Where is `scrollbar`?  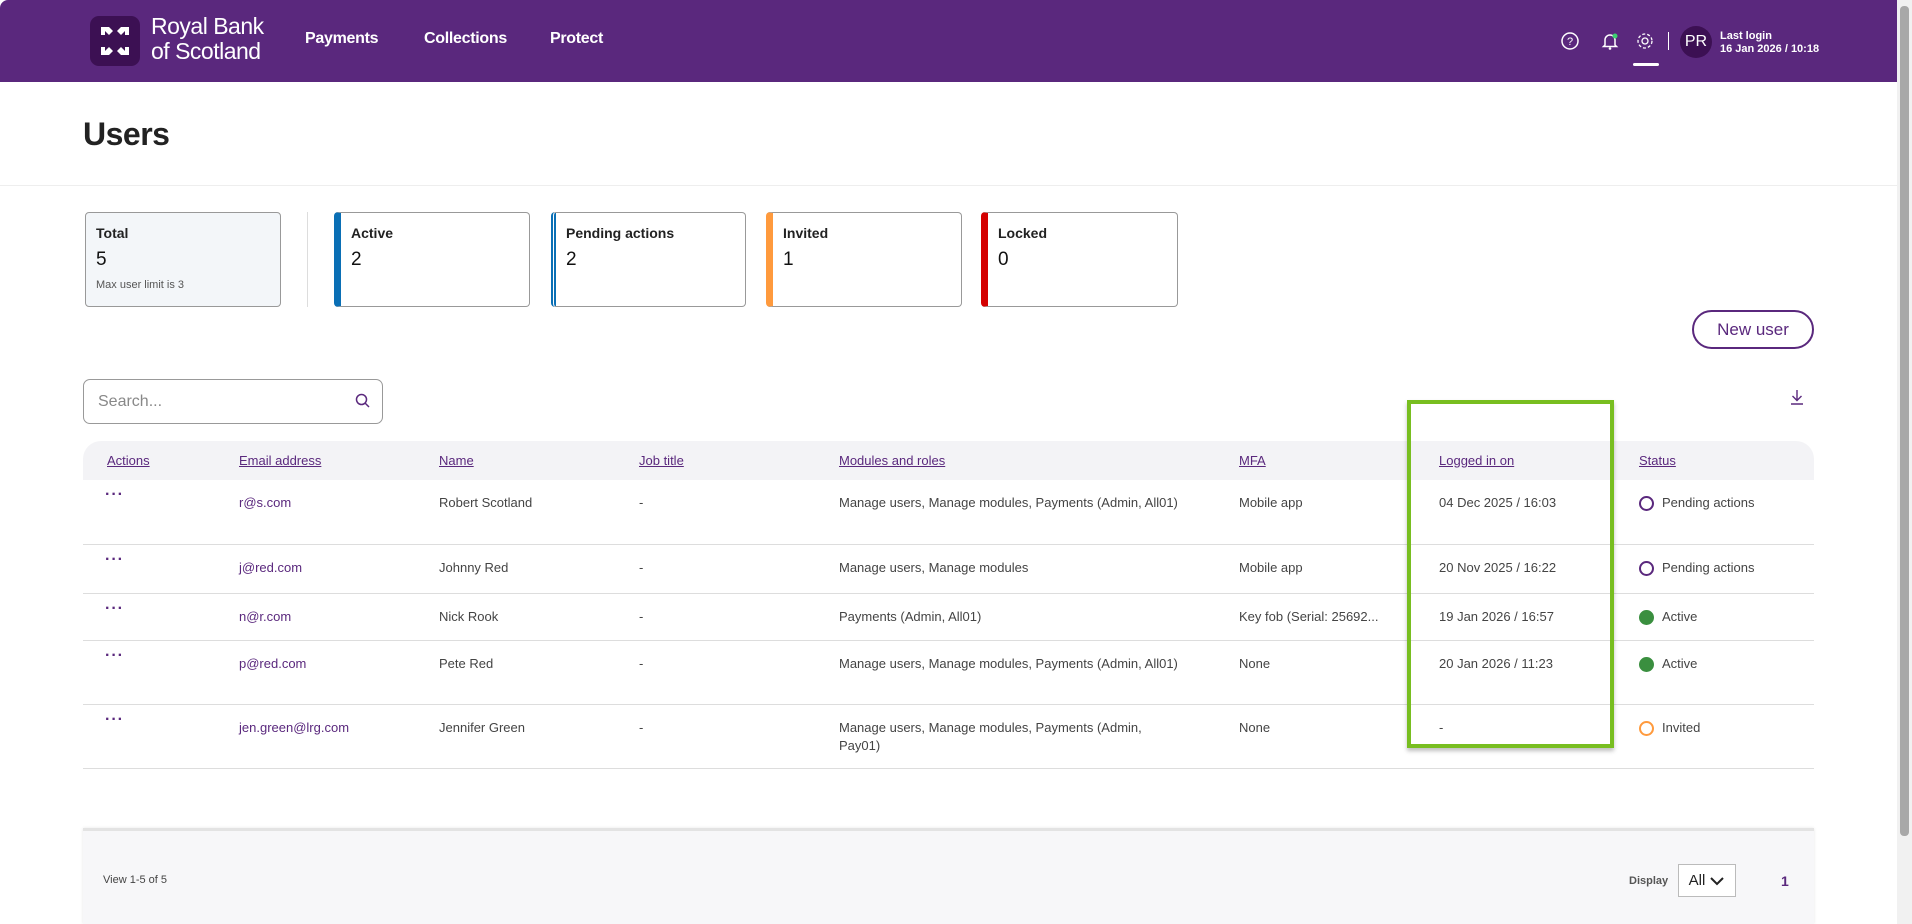 scrollbar is located at coordinates (1904, 462).